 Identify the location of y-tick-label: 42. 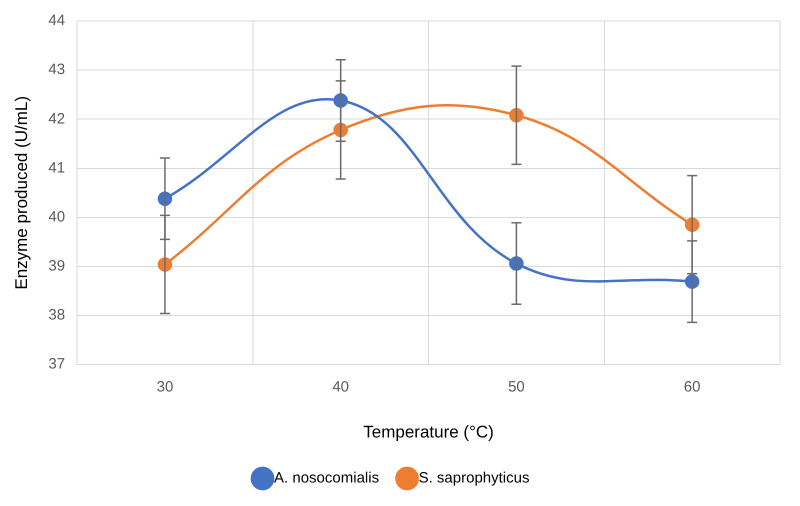
(57, 119).